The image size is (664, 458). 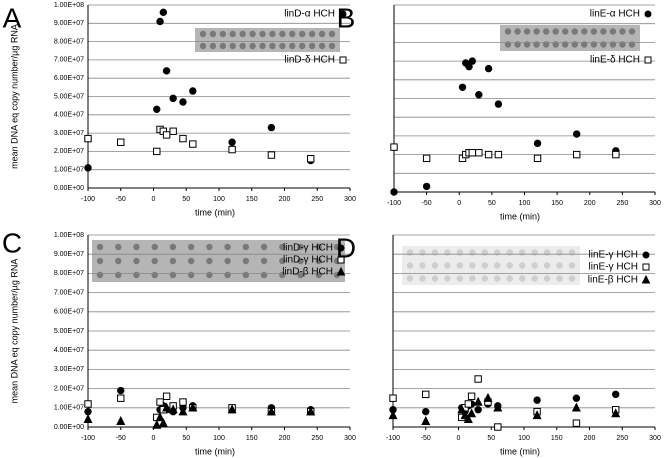 What do you see at coordinates (525, 203) in the screenshot?
I see `x-tick-label: 100` at bounding box center [525, 203].